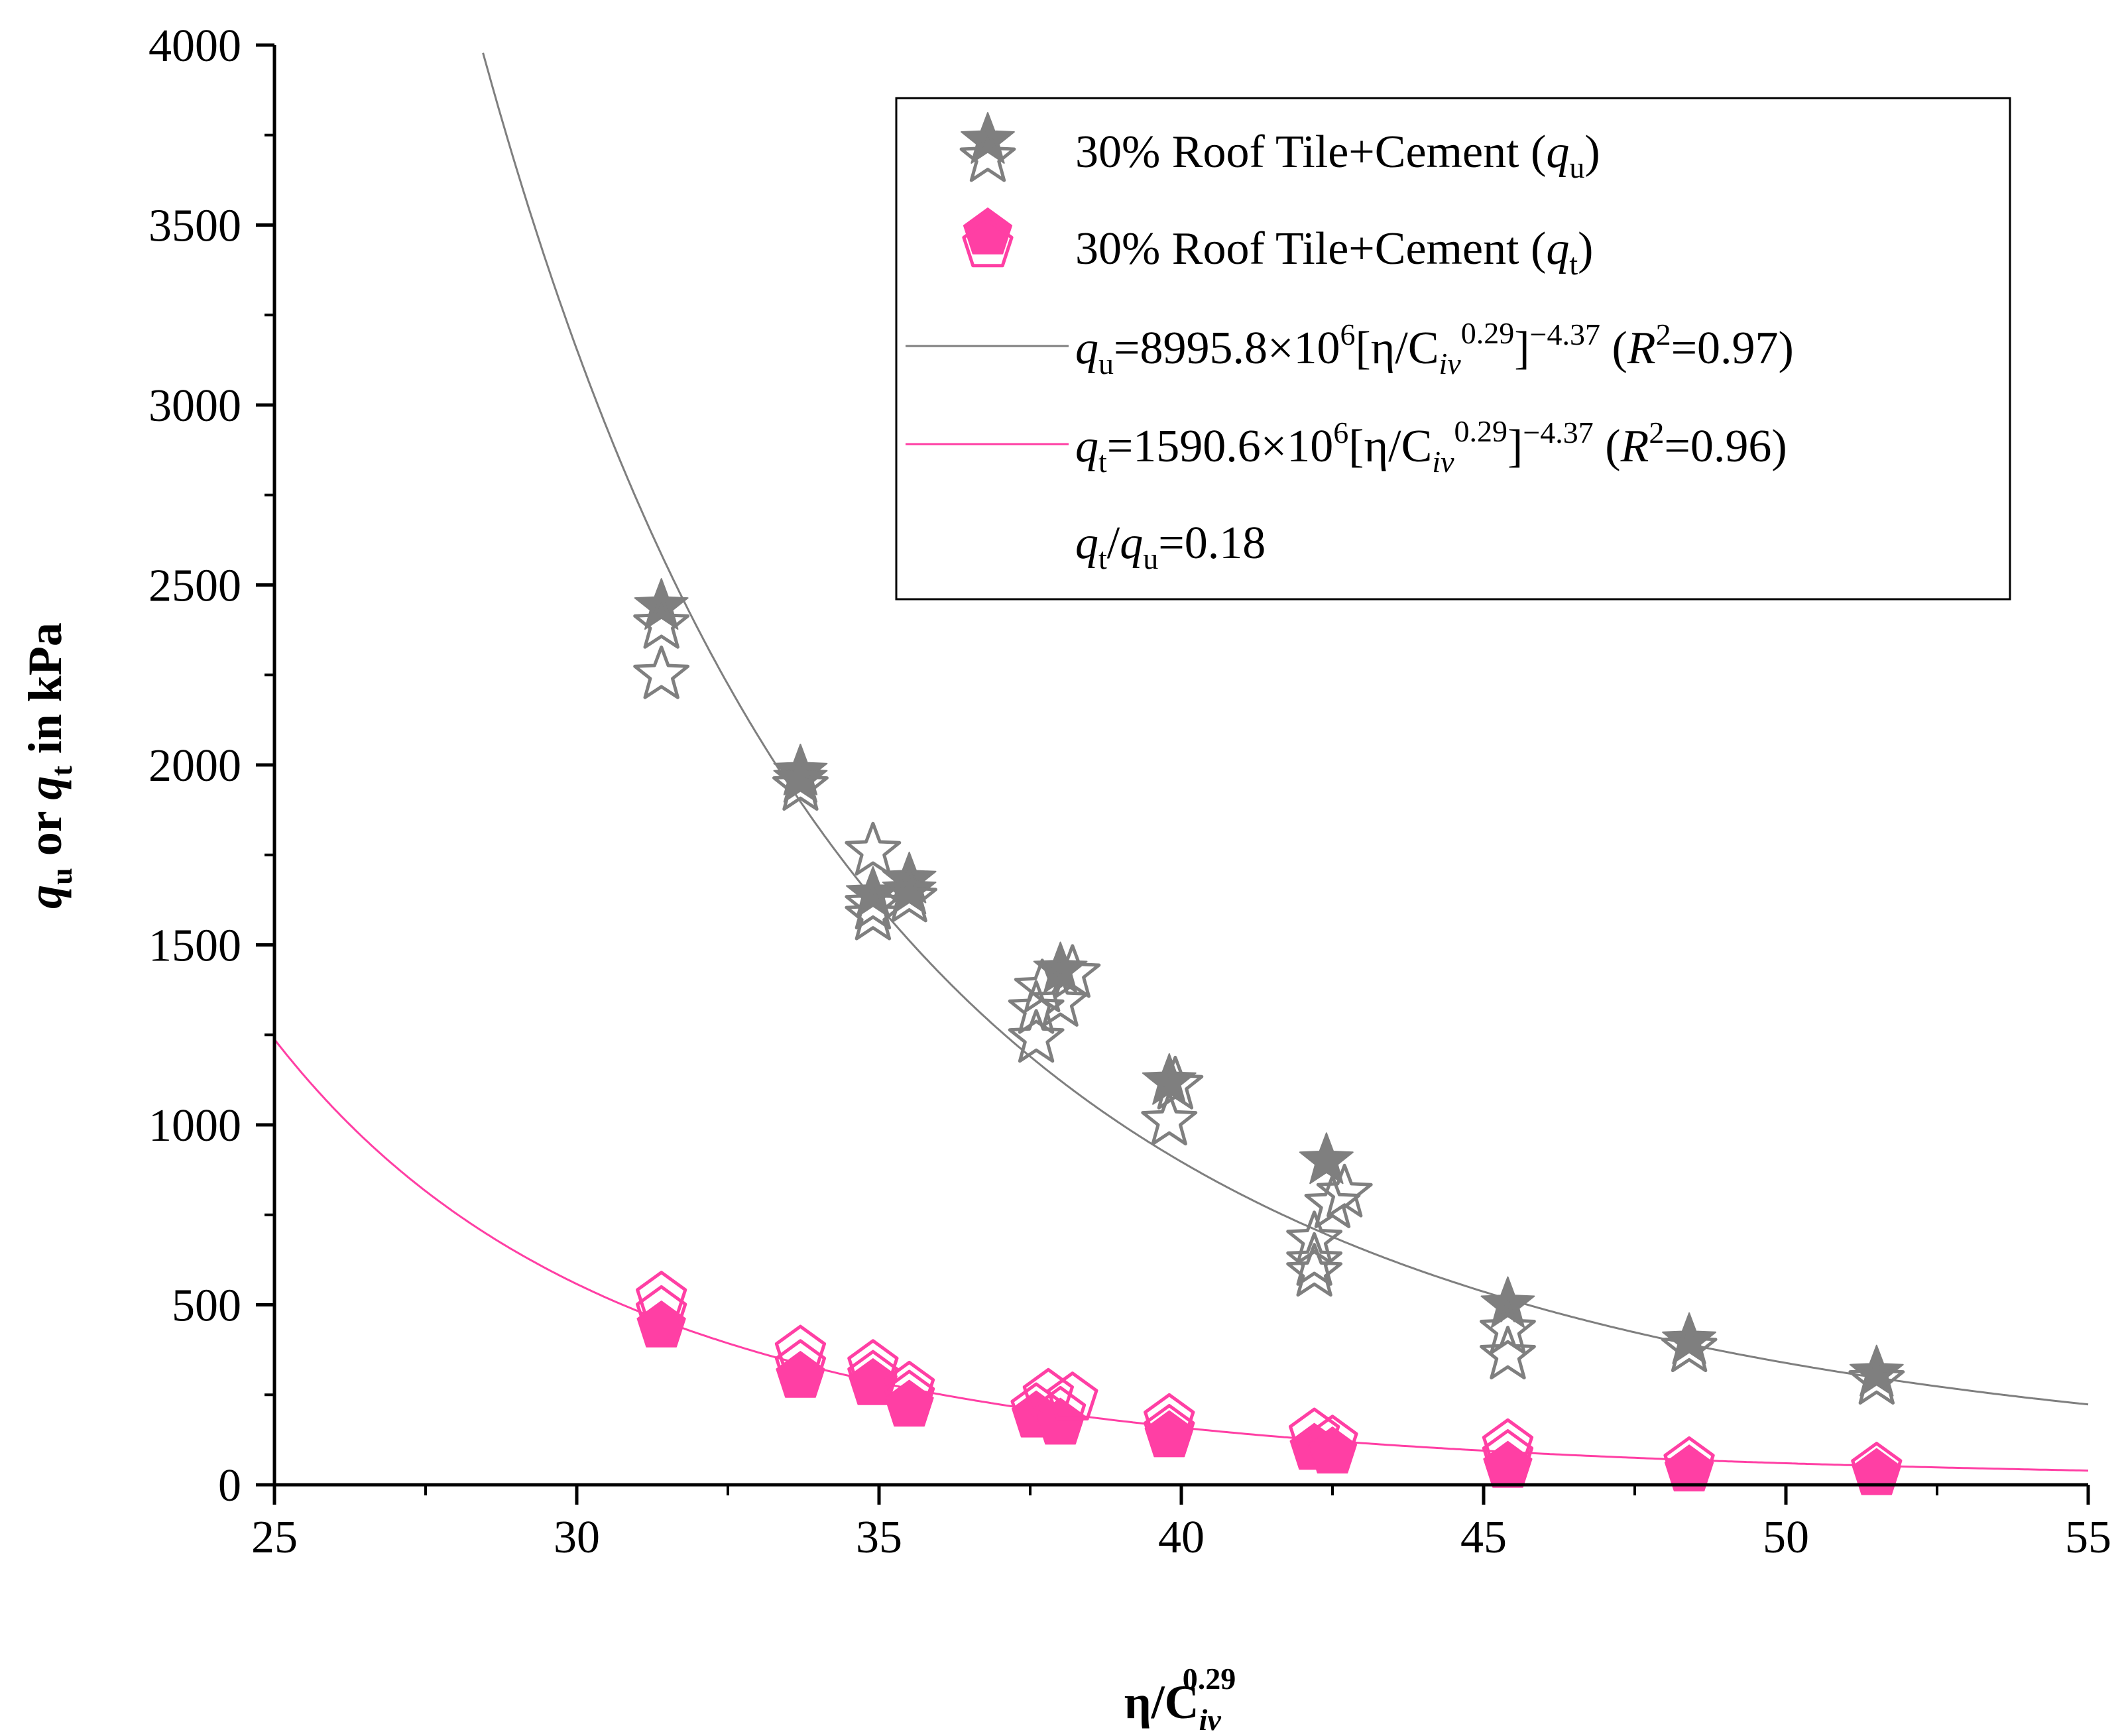 This screenshot has width=2124, height=1736. What do you see at coordinates (1515, 446) in the screenshot?
I see `qt-fit-close: ]` at bounding box center [1515, 446].